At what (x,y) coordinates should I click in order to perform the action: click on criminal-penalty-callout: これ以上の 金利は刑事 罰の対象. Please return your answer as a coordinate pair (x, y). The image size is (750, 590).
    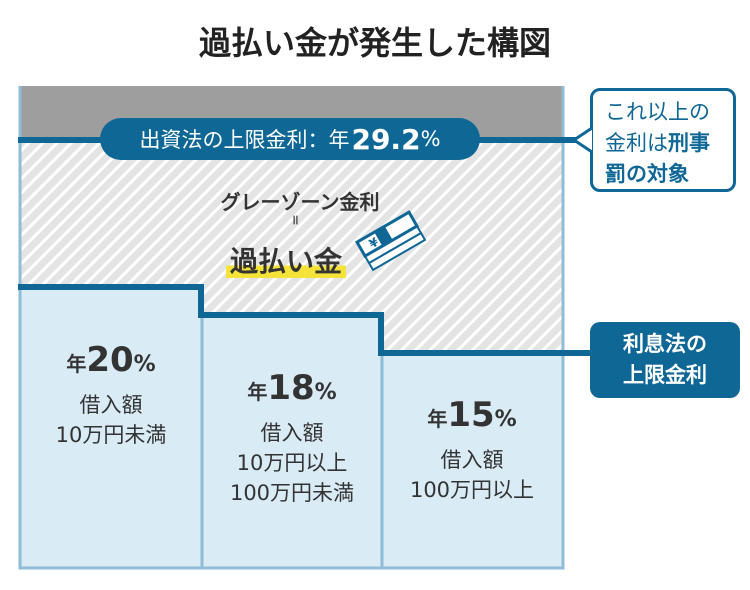
    Looking at the image, I should click on (663, 140).